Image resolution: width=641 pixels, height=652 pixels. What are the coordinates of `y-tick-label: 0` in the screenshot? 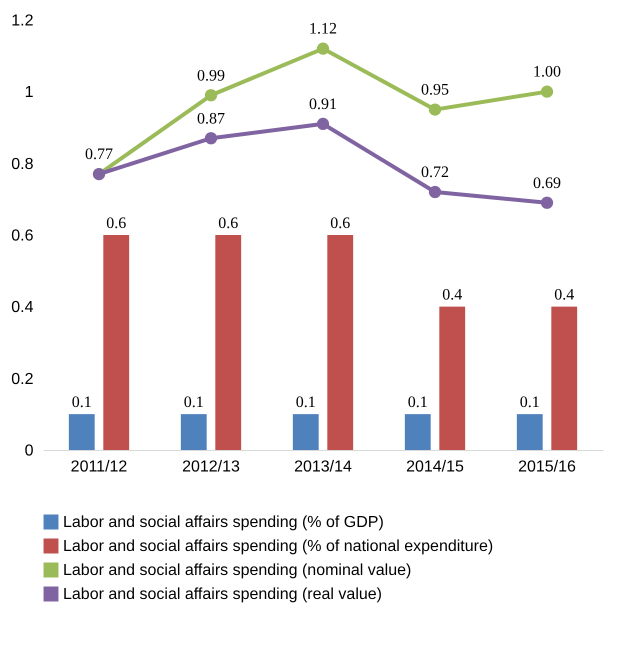 It's located at (29, 451).